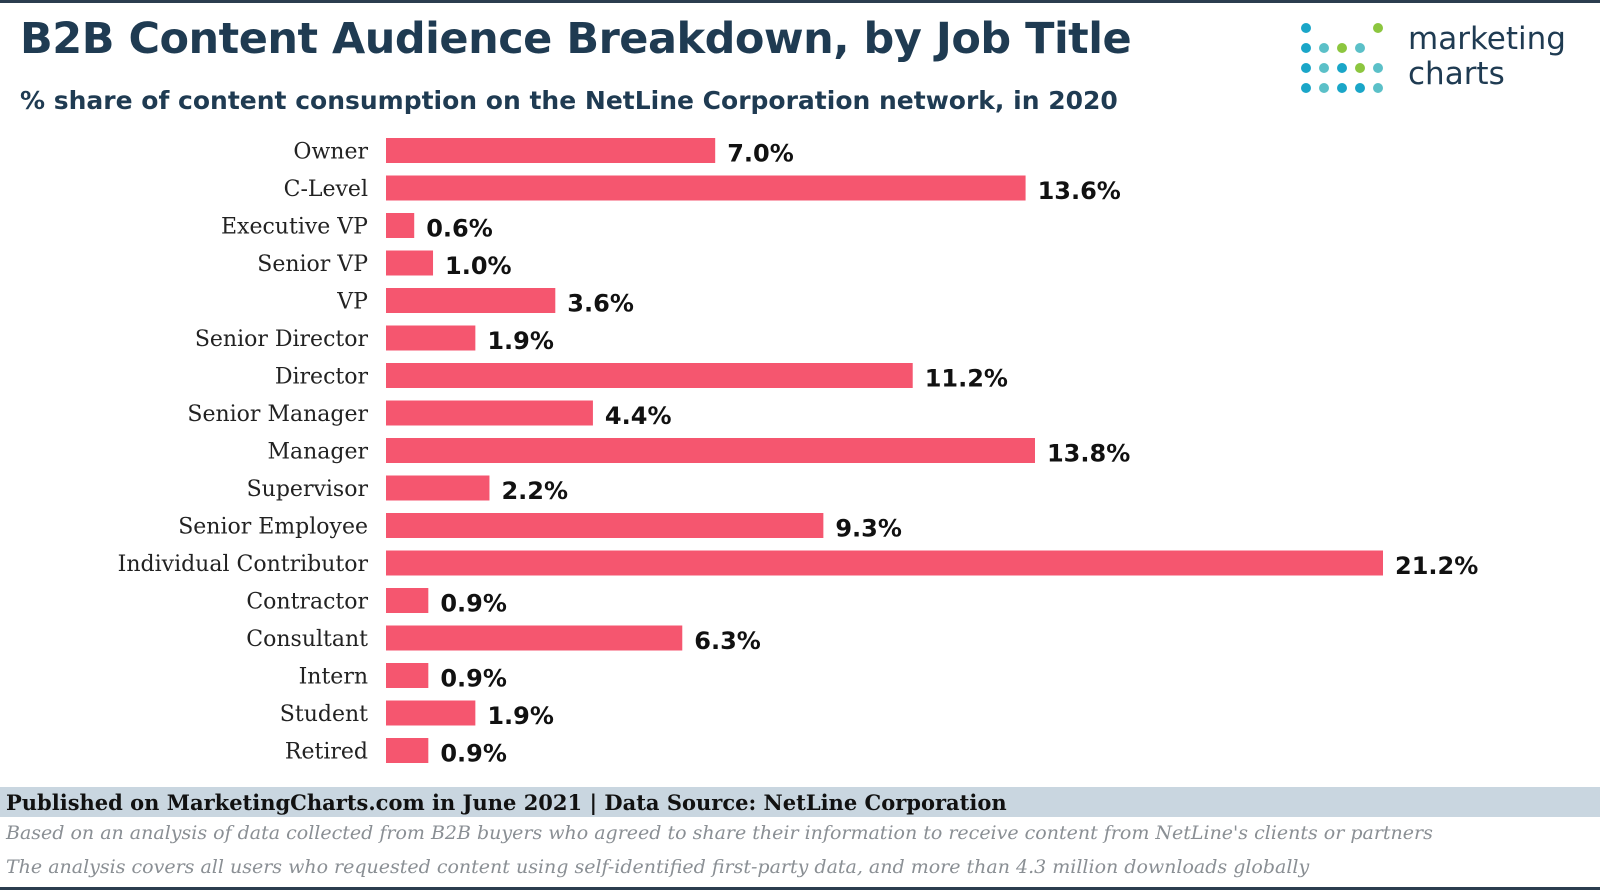 The image size is (1600, 890). Describe the element at coordinates (312, 264) in the screenshot. I see `category-label-senior-vp: Senior VP` at that location.